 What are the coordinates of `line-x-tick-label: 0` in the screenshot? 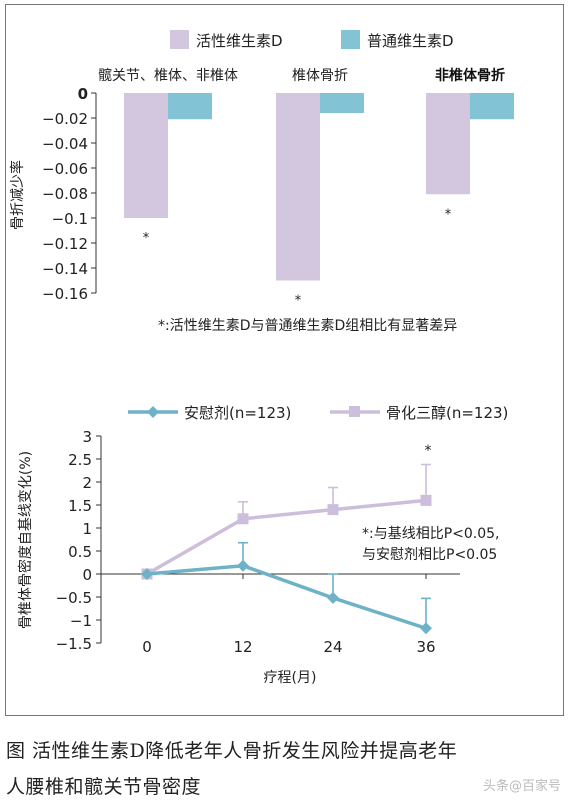 It's located at (147, 647).